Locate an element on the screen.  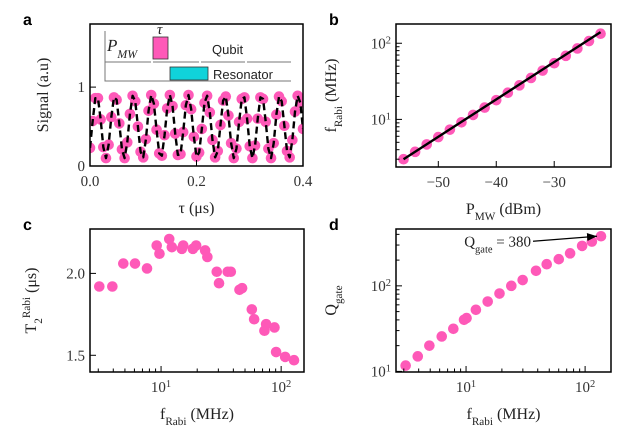
x-tick-label: 0.0 is located at coordinates (90, 182).